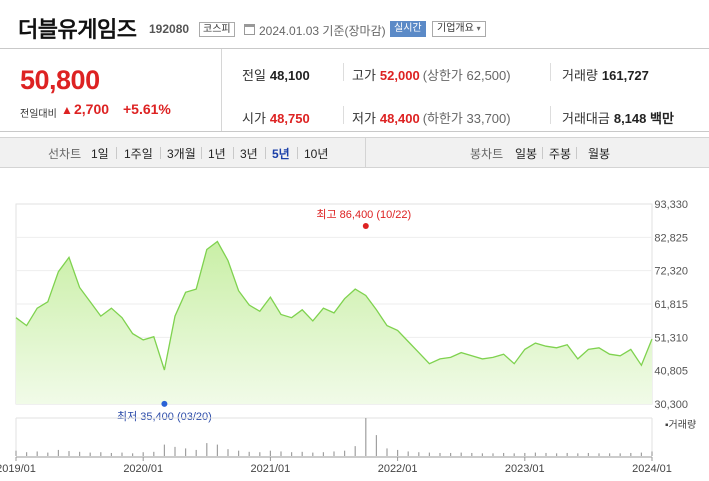 This screenshot has height=481, width=709. I want to click on volume-label: ▪거래량, so click(680, 425).